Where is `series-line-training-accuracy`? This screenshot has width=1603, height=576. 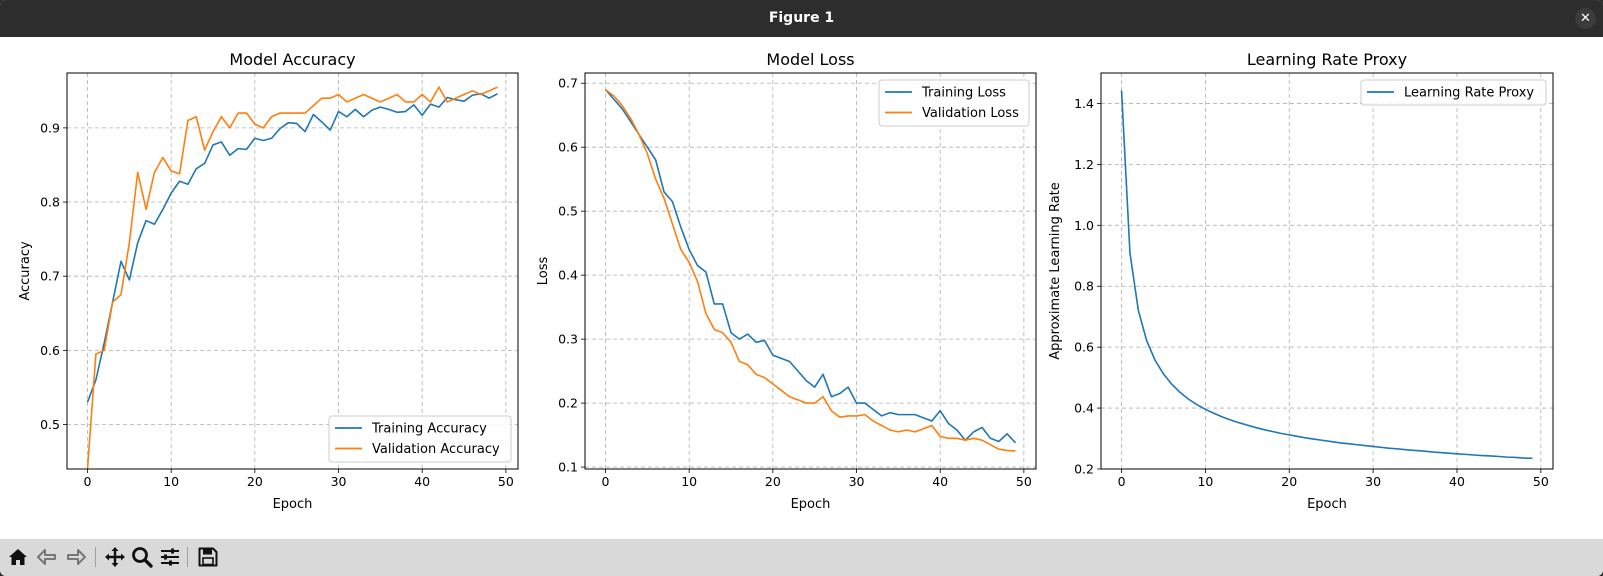
series-line-training-accuracy is located at coordinates (292, 247).